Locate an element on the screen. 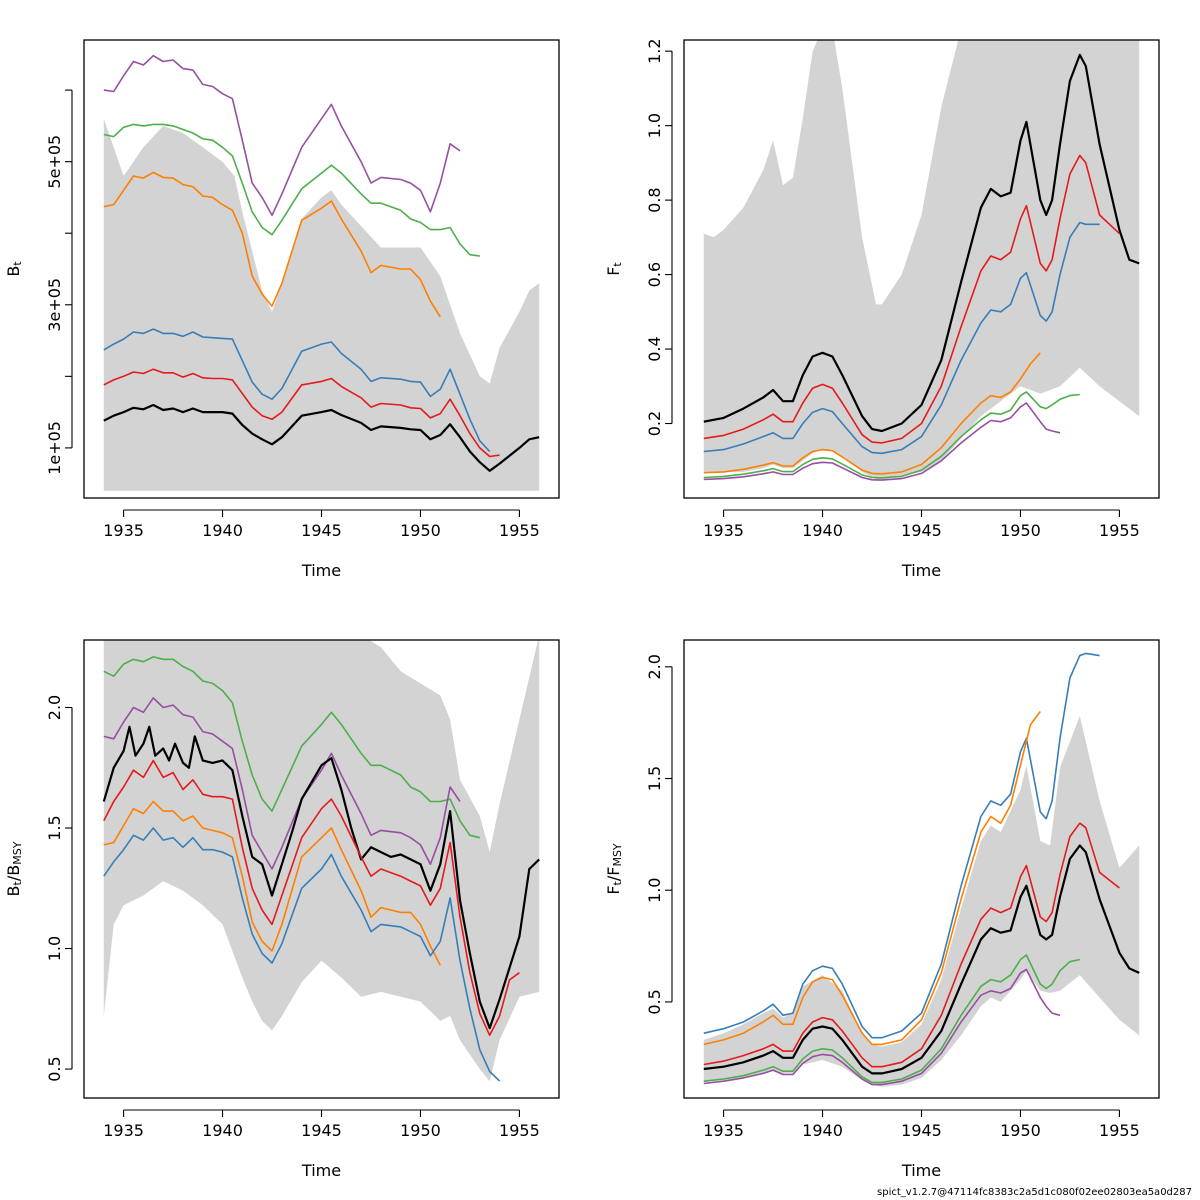 Image resolution: width=1200 pixels, height=1200 pixels. y-axis-title: Bt/BMSY is located at coordinates (14, 868).